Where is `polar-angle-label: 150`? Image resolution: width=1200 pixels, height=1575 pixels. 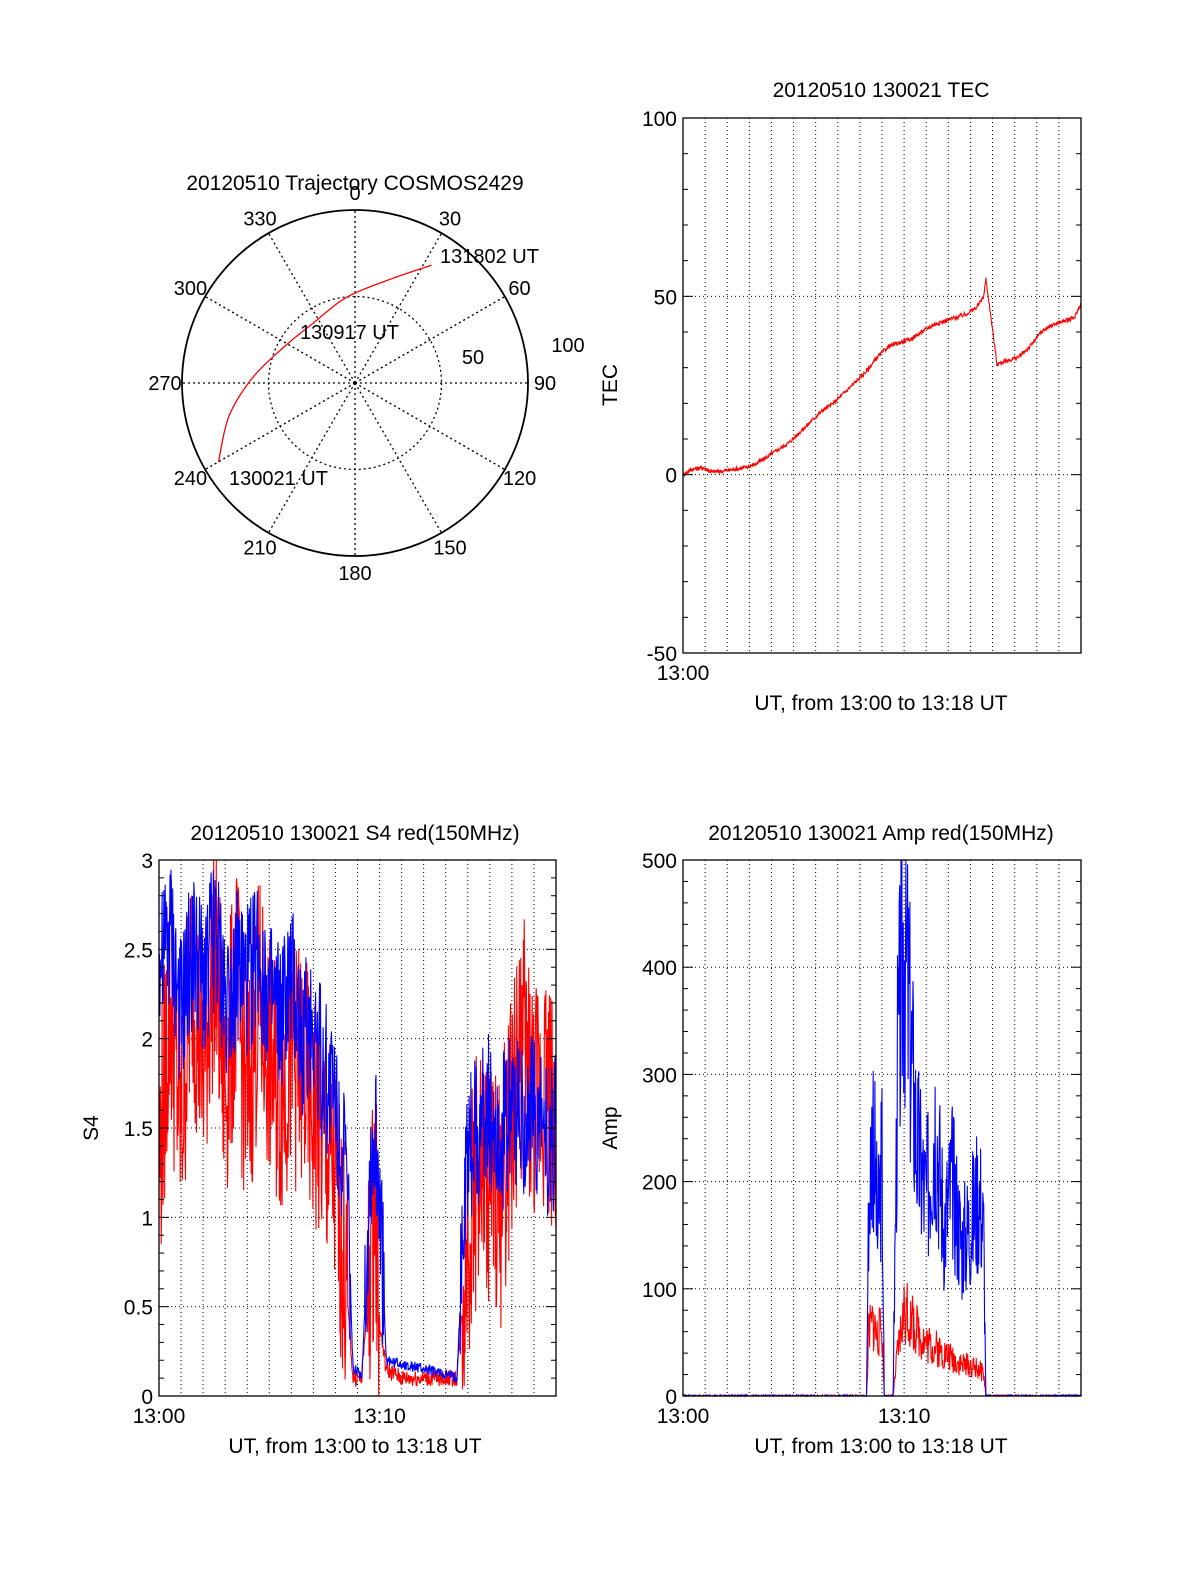 polar-angle-label: 150 is located at coordinates (449, 549).